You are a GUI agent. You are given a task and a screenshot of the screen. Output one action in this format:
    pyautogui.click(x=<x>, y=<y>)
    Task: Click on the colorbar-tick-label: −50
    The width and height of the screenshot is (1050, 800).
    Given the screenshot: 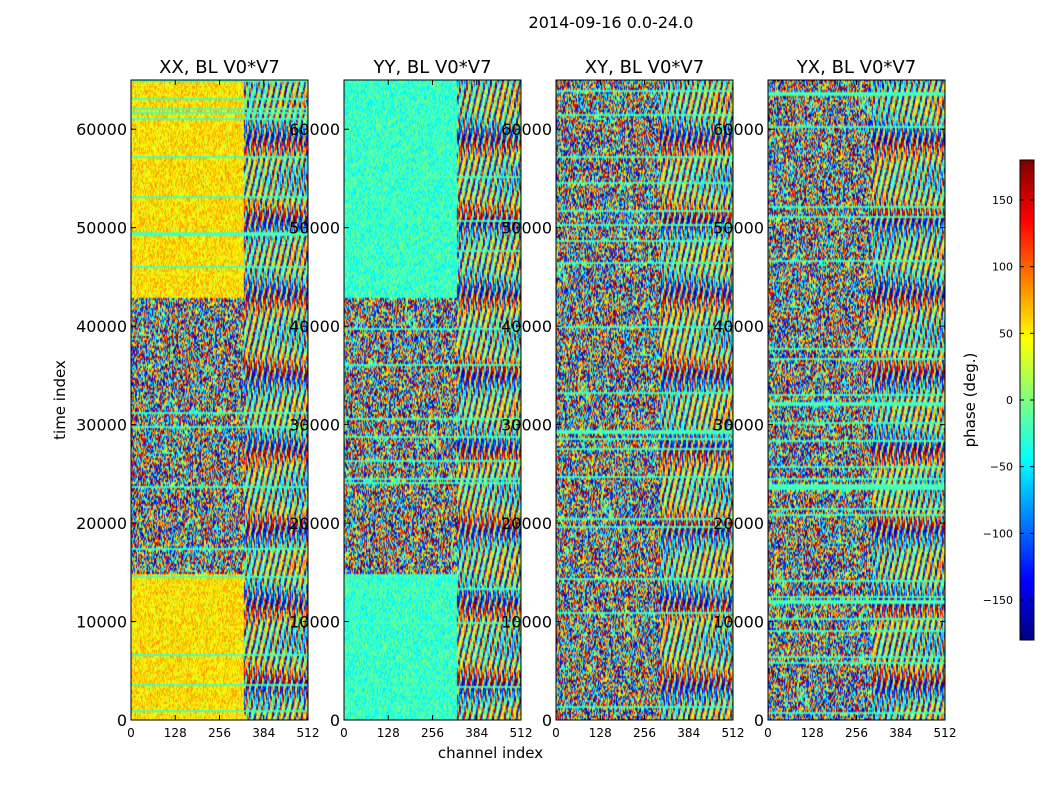 What is the action you would take?
    pyautogui.click(x=1001, y=467)
    